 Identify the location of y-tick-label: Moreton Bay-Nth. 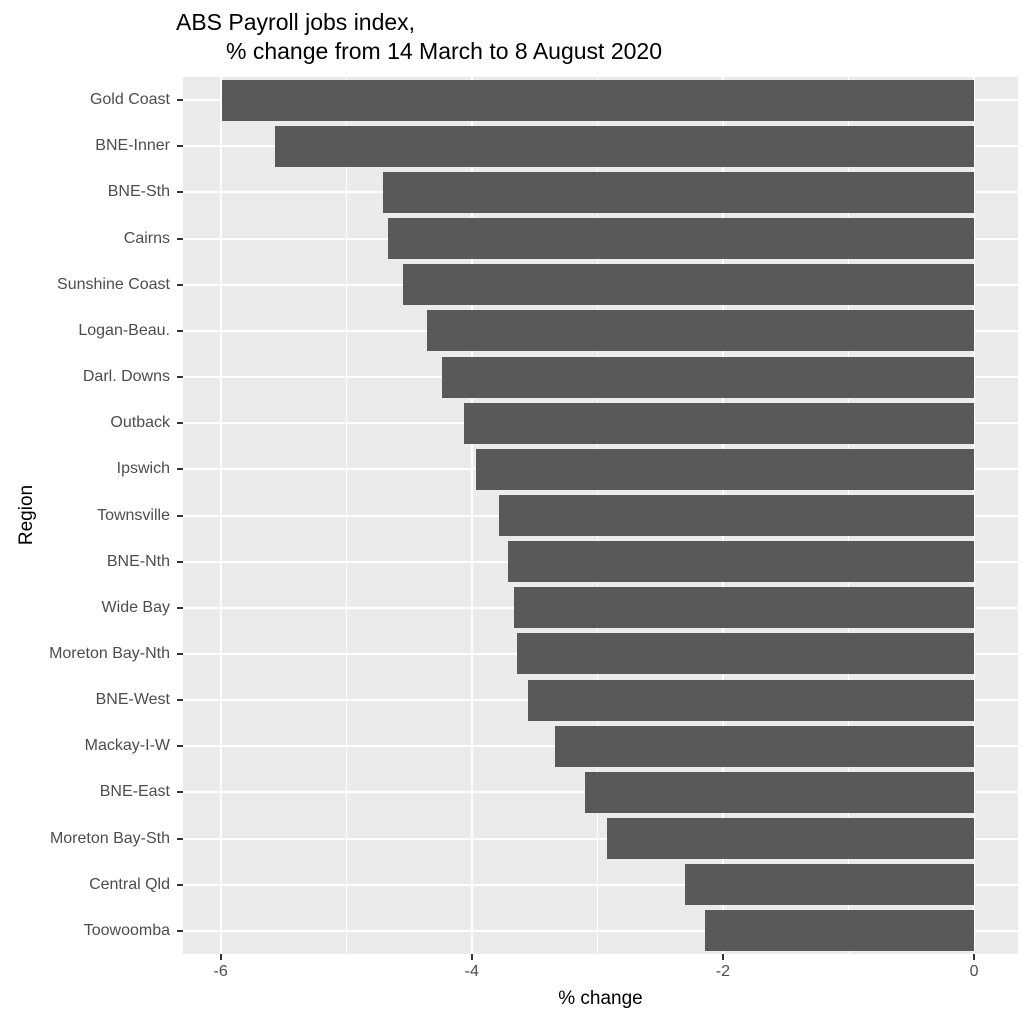
(109, 653).